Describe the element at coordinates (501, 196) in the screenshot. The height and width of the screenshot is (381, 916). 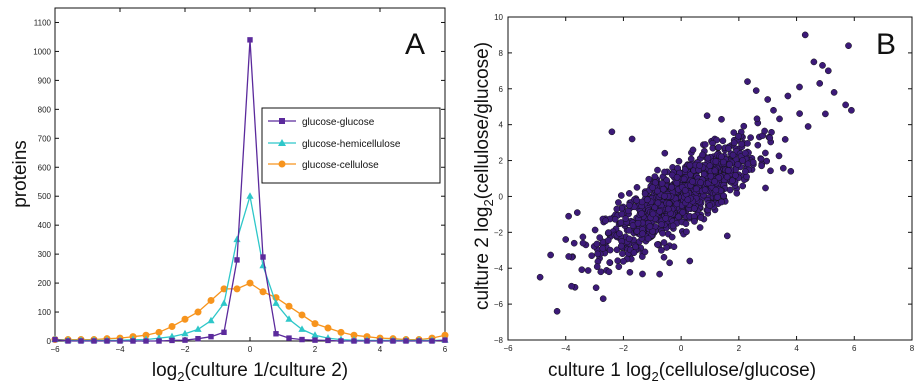
I see `chart-b-y-tick-label: 0` at that location.